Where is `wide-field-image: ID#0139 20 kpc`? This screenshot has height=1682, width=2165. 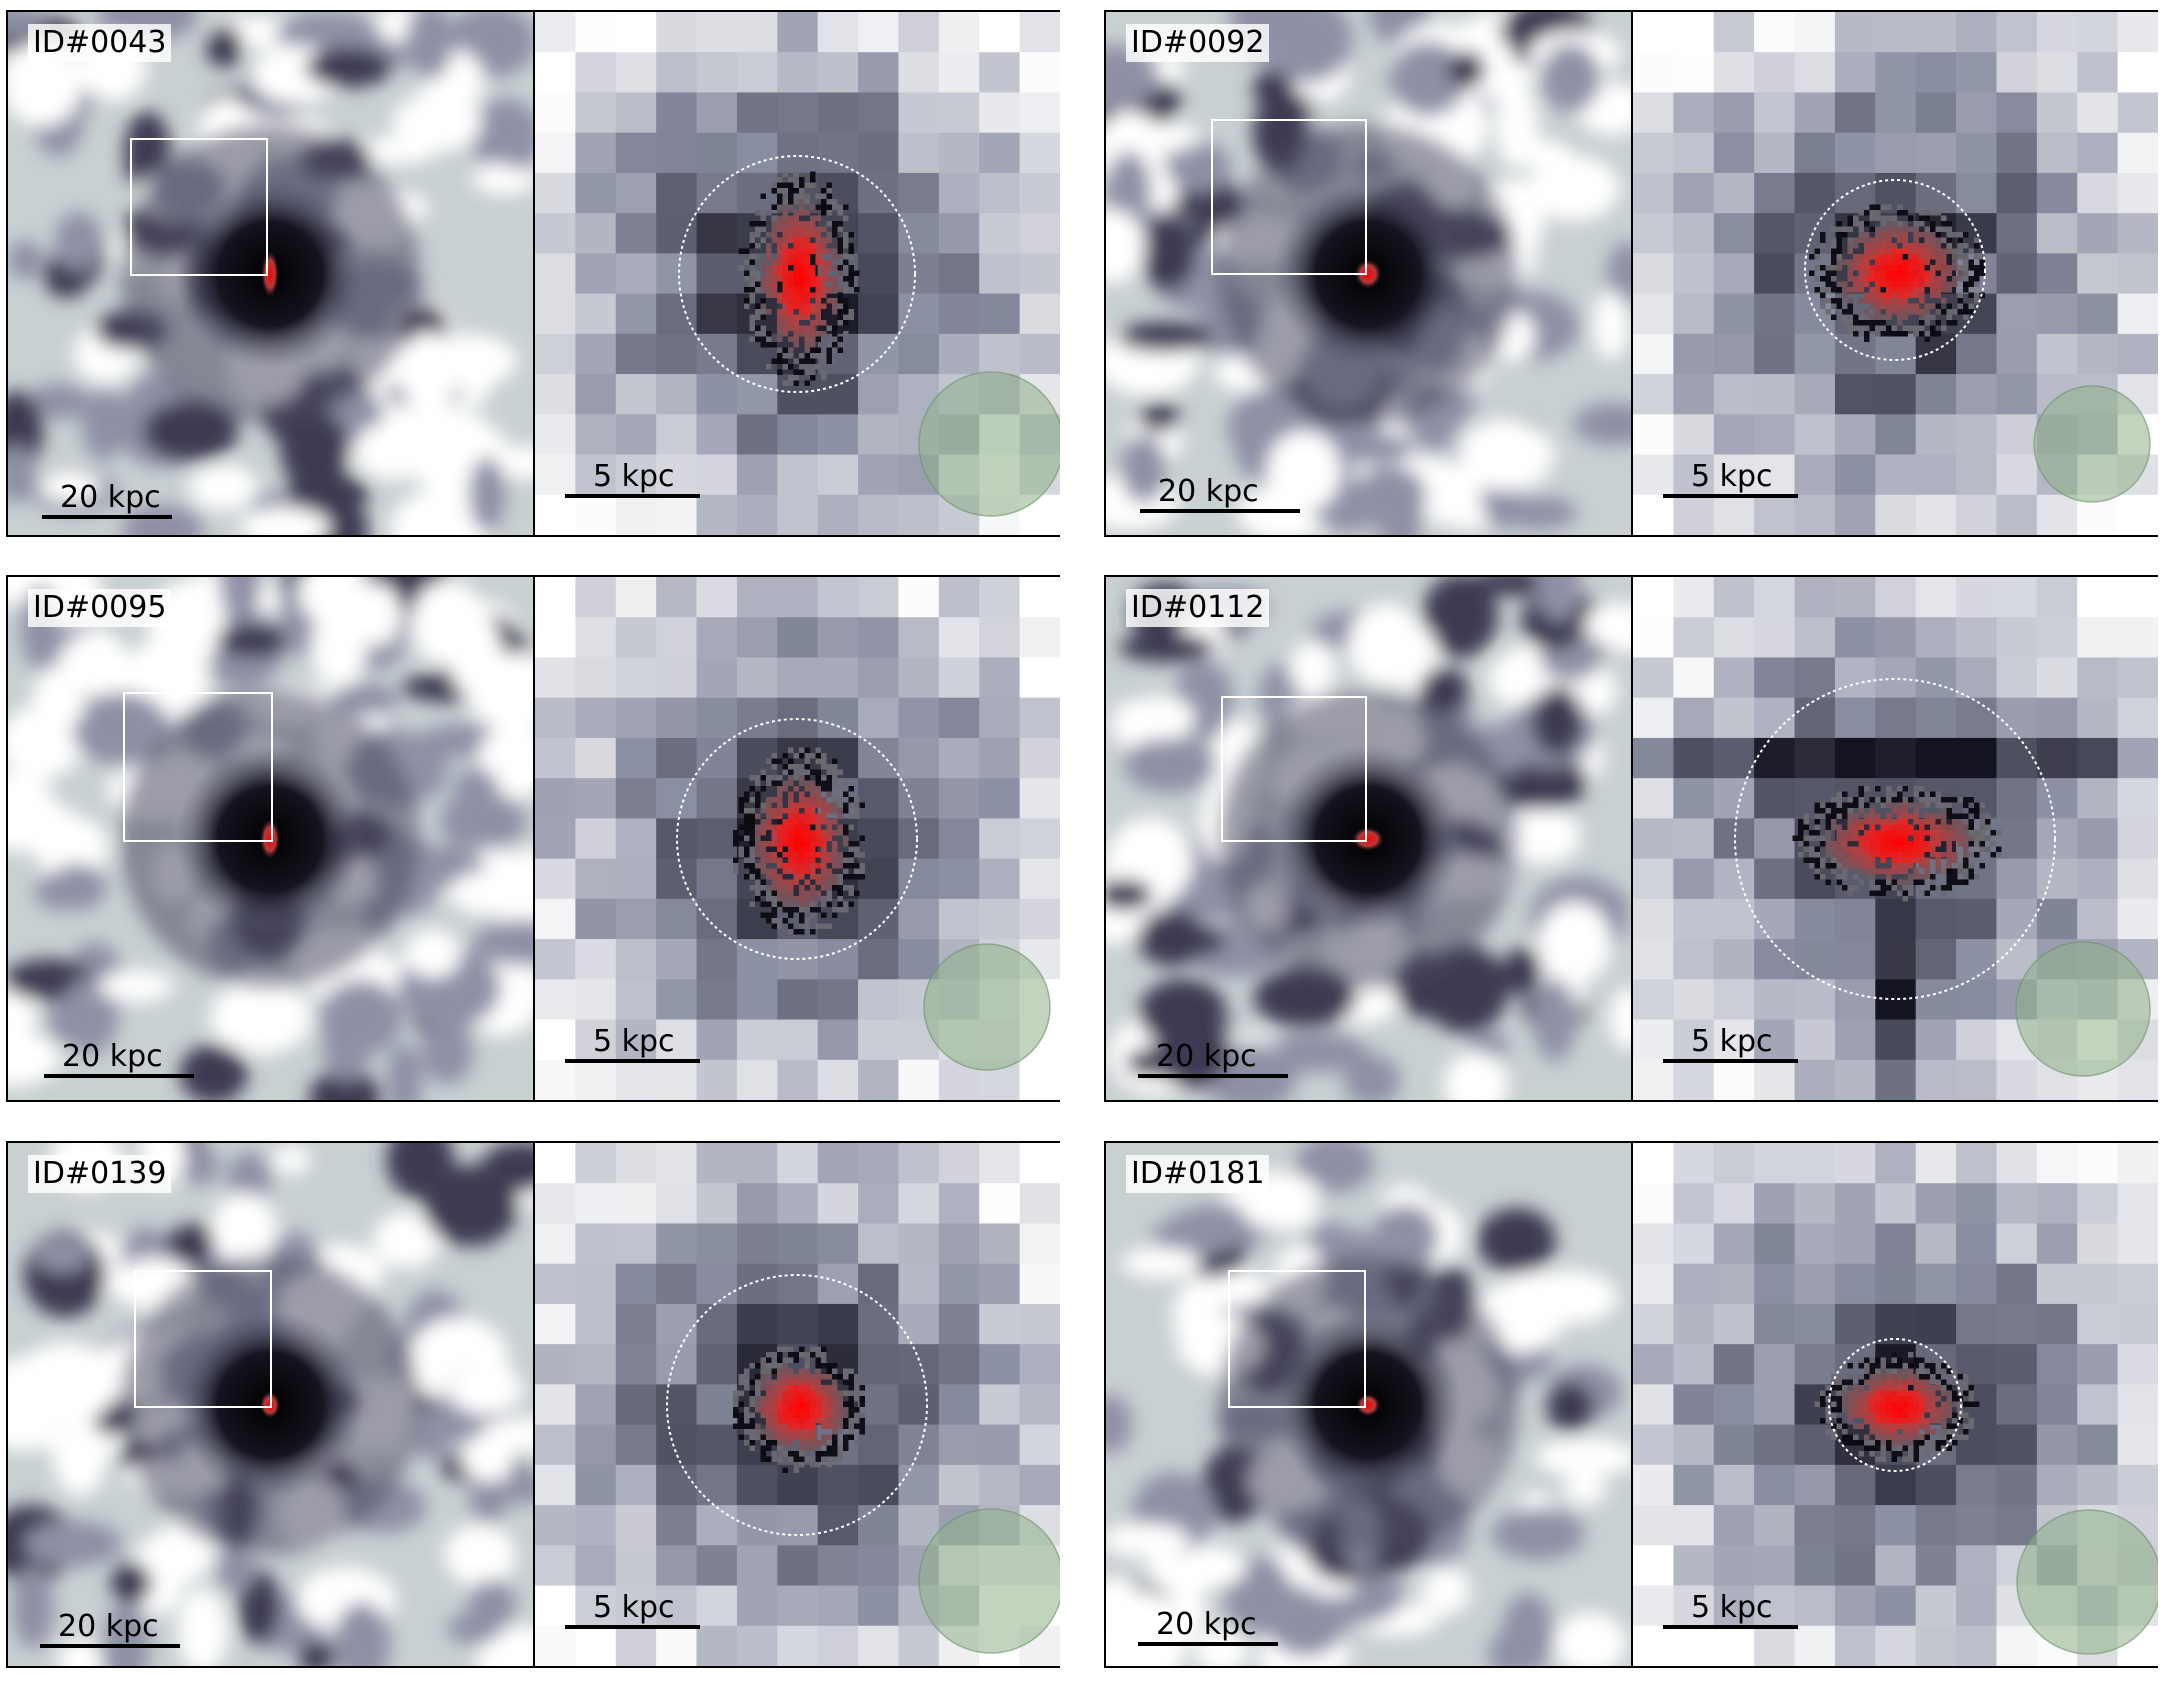
wide-field-image: ID#0139 20 kpc is located at coordinates (270, 1404).